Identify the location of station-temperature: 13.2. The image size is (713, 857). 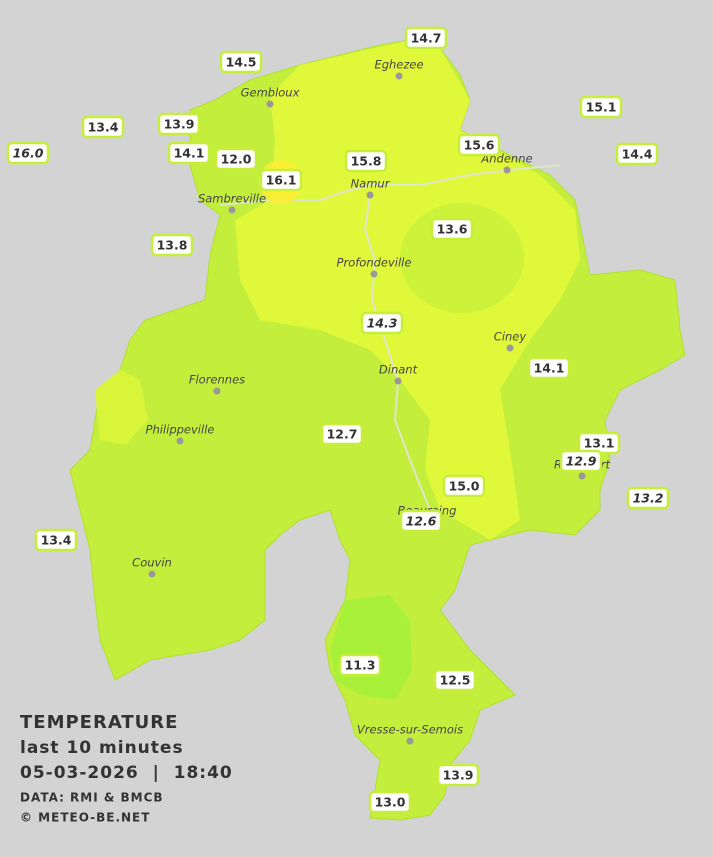
(648, 498).